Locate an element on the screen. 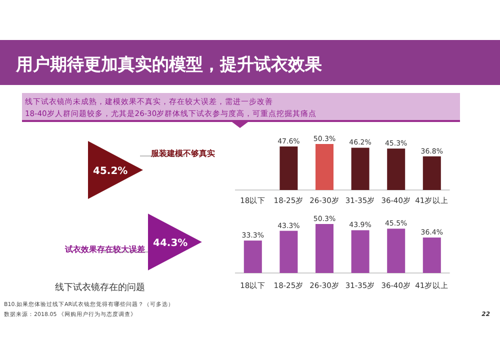 This screenshot has height=362, width=500. text: 用户期待更加真实的模型，提升试衣效果 is located at coordinates (169, 65).